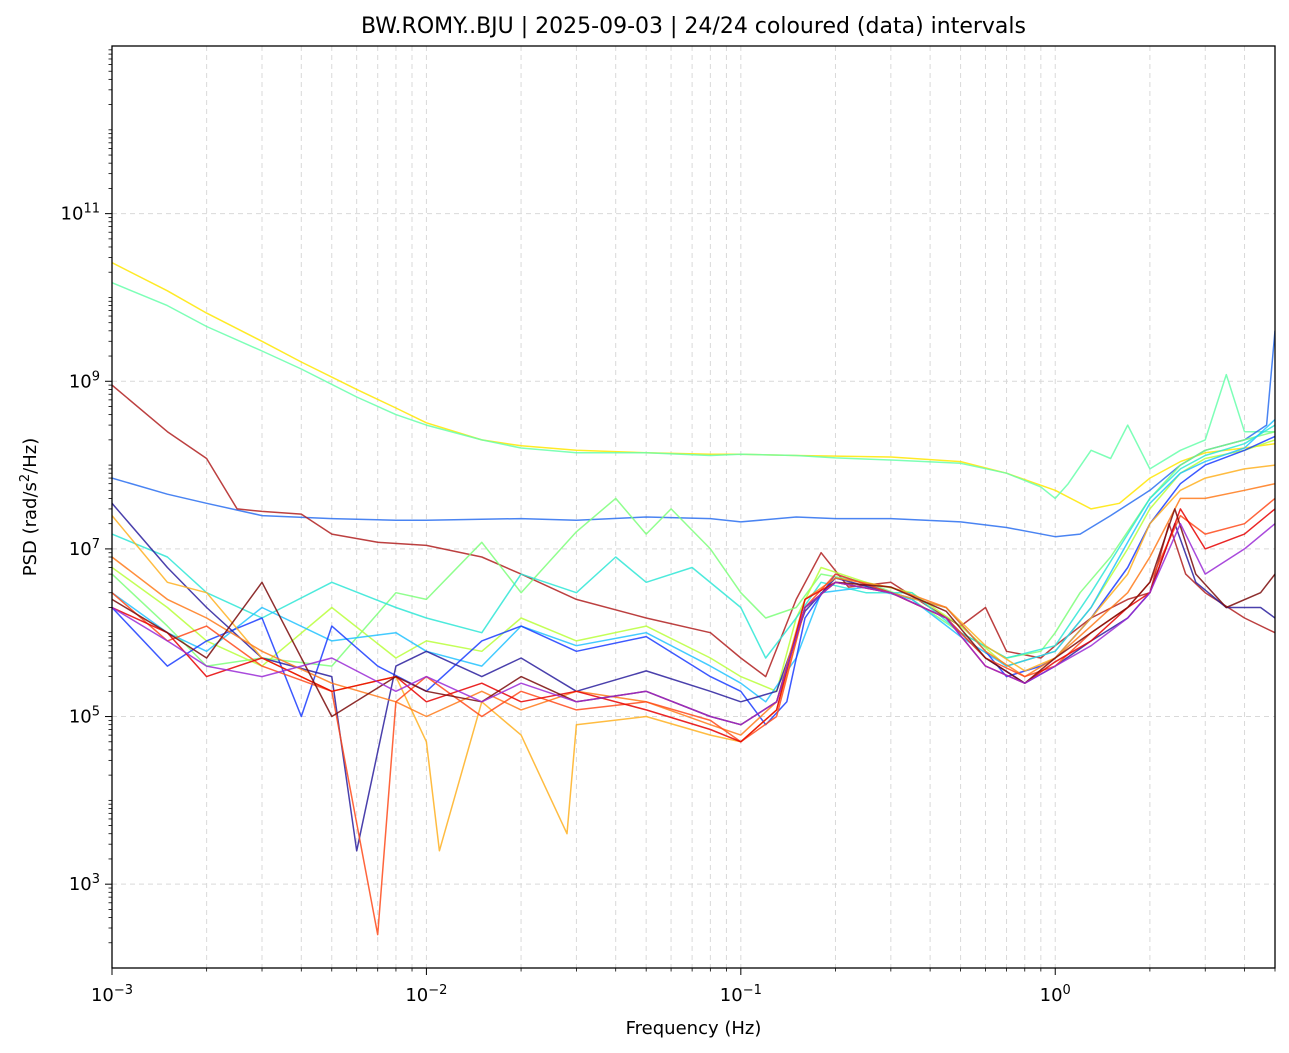 This screenshot has width=1289, height=1053. I want to click on y-axis-label-tail: /Hz), so click(30, 456).